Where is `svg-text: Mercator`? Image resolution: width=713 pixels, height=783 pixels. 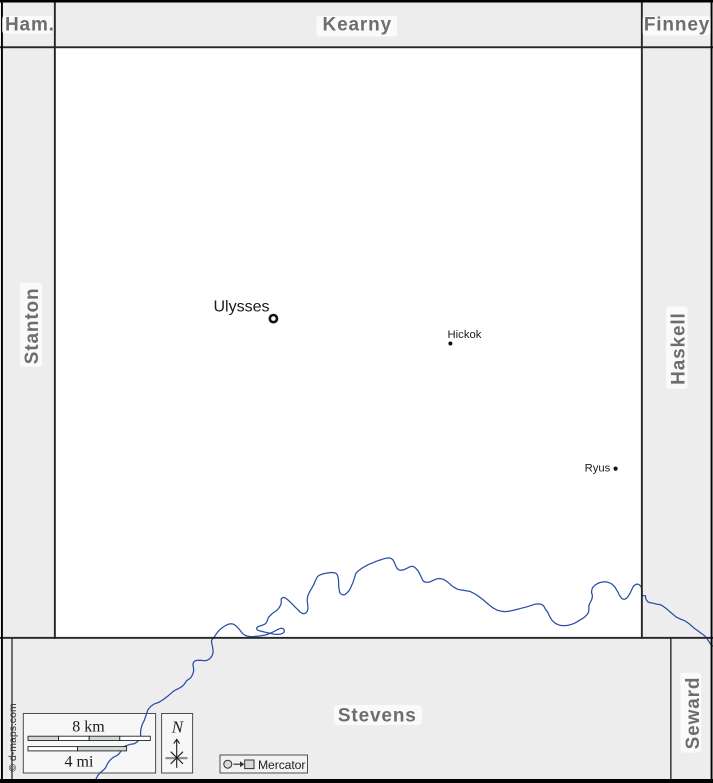 svg-text: Mercator is located at coordinates (281, 765).